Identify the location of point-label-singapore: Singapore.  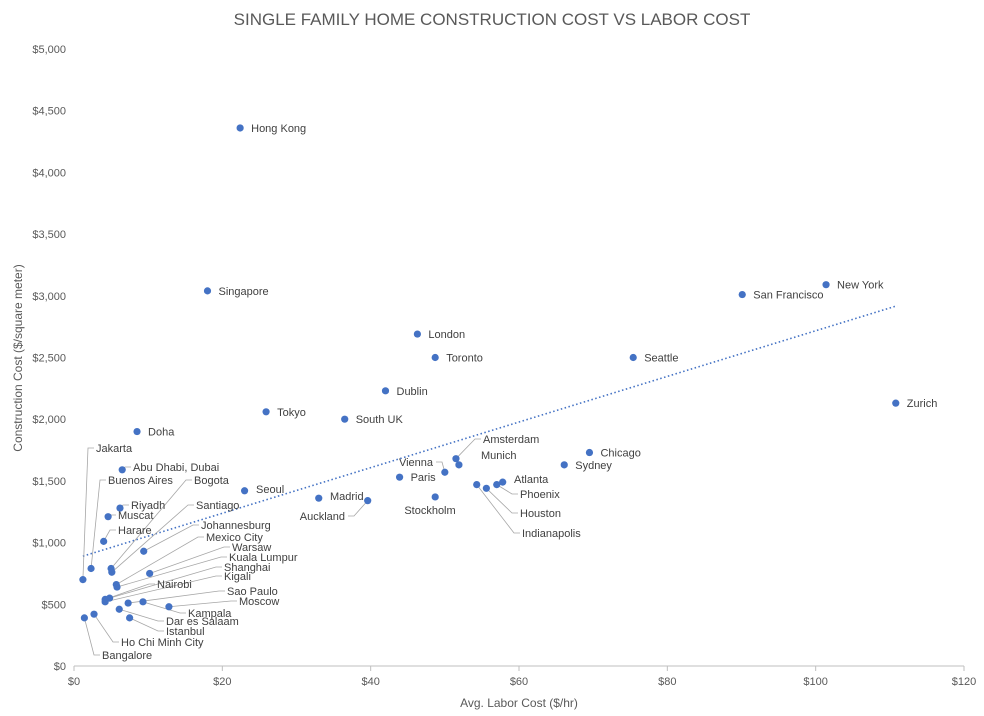
(244, 292).